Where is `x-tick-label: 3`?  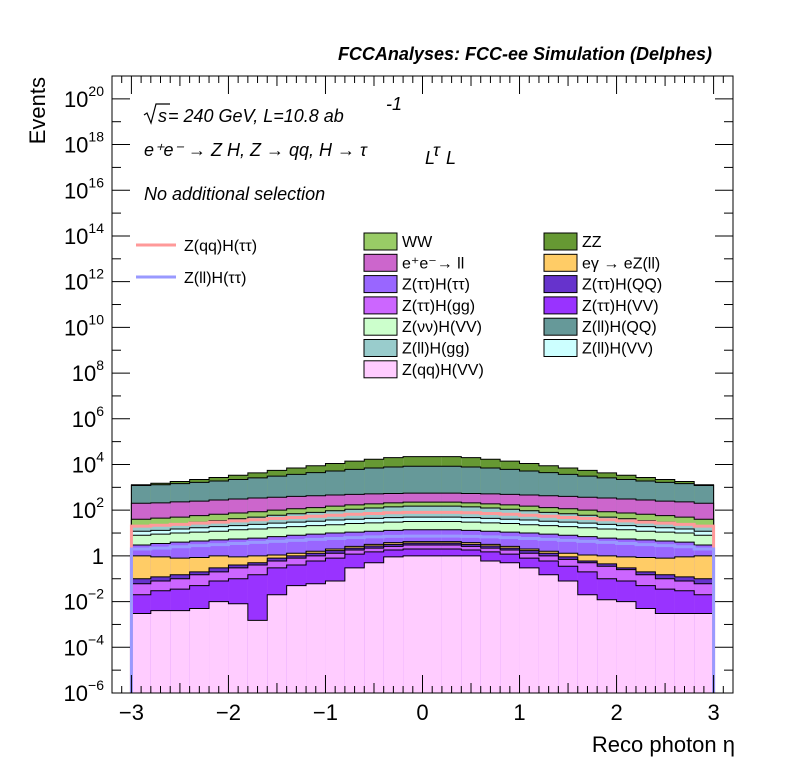
x-tick-label: 3 is located at coordinates (713, 712).